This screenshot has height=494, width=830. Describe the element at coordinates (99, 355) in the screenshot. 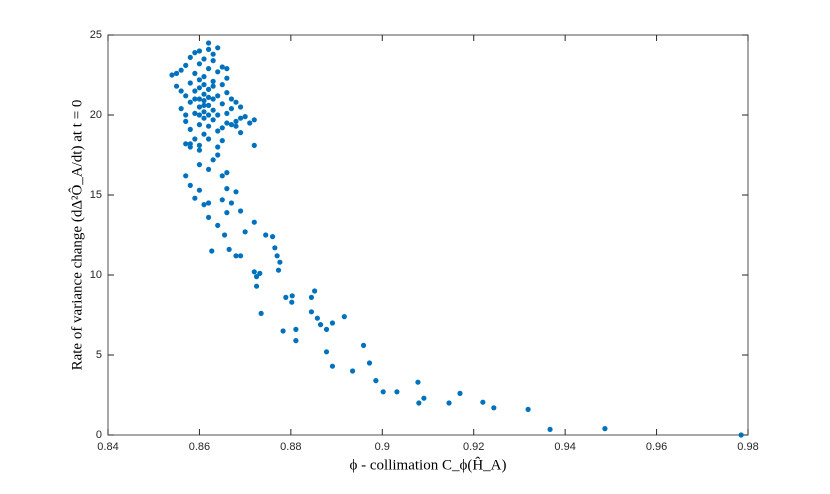

I see `y-tick-label: 5` at that location.